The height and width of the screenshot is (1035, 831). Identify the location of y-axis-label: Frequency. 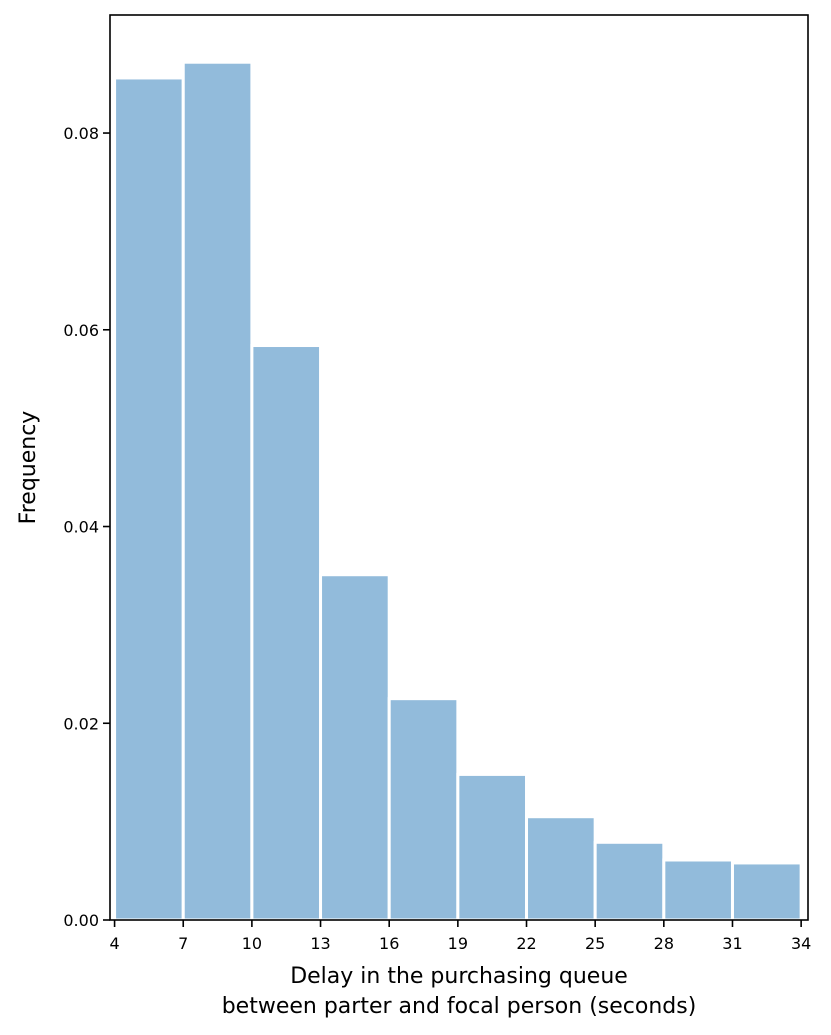
(28, 468).